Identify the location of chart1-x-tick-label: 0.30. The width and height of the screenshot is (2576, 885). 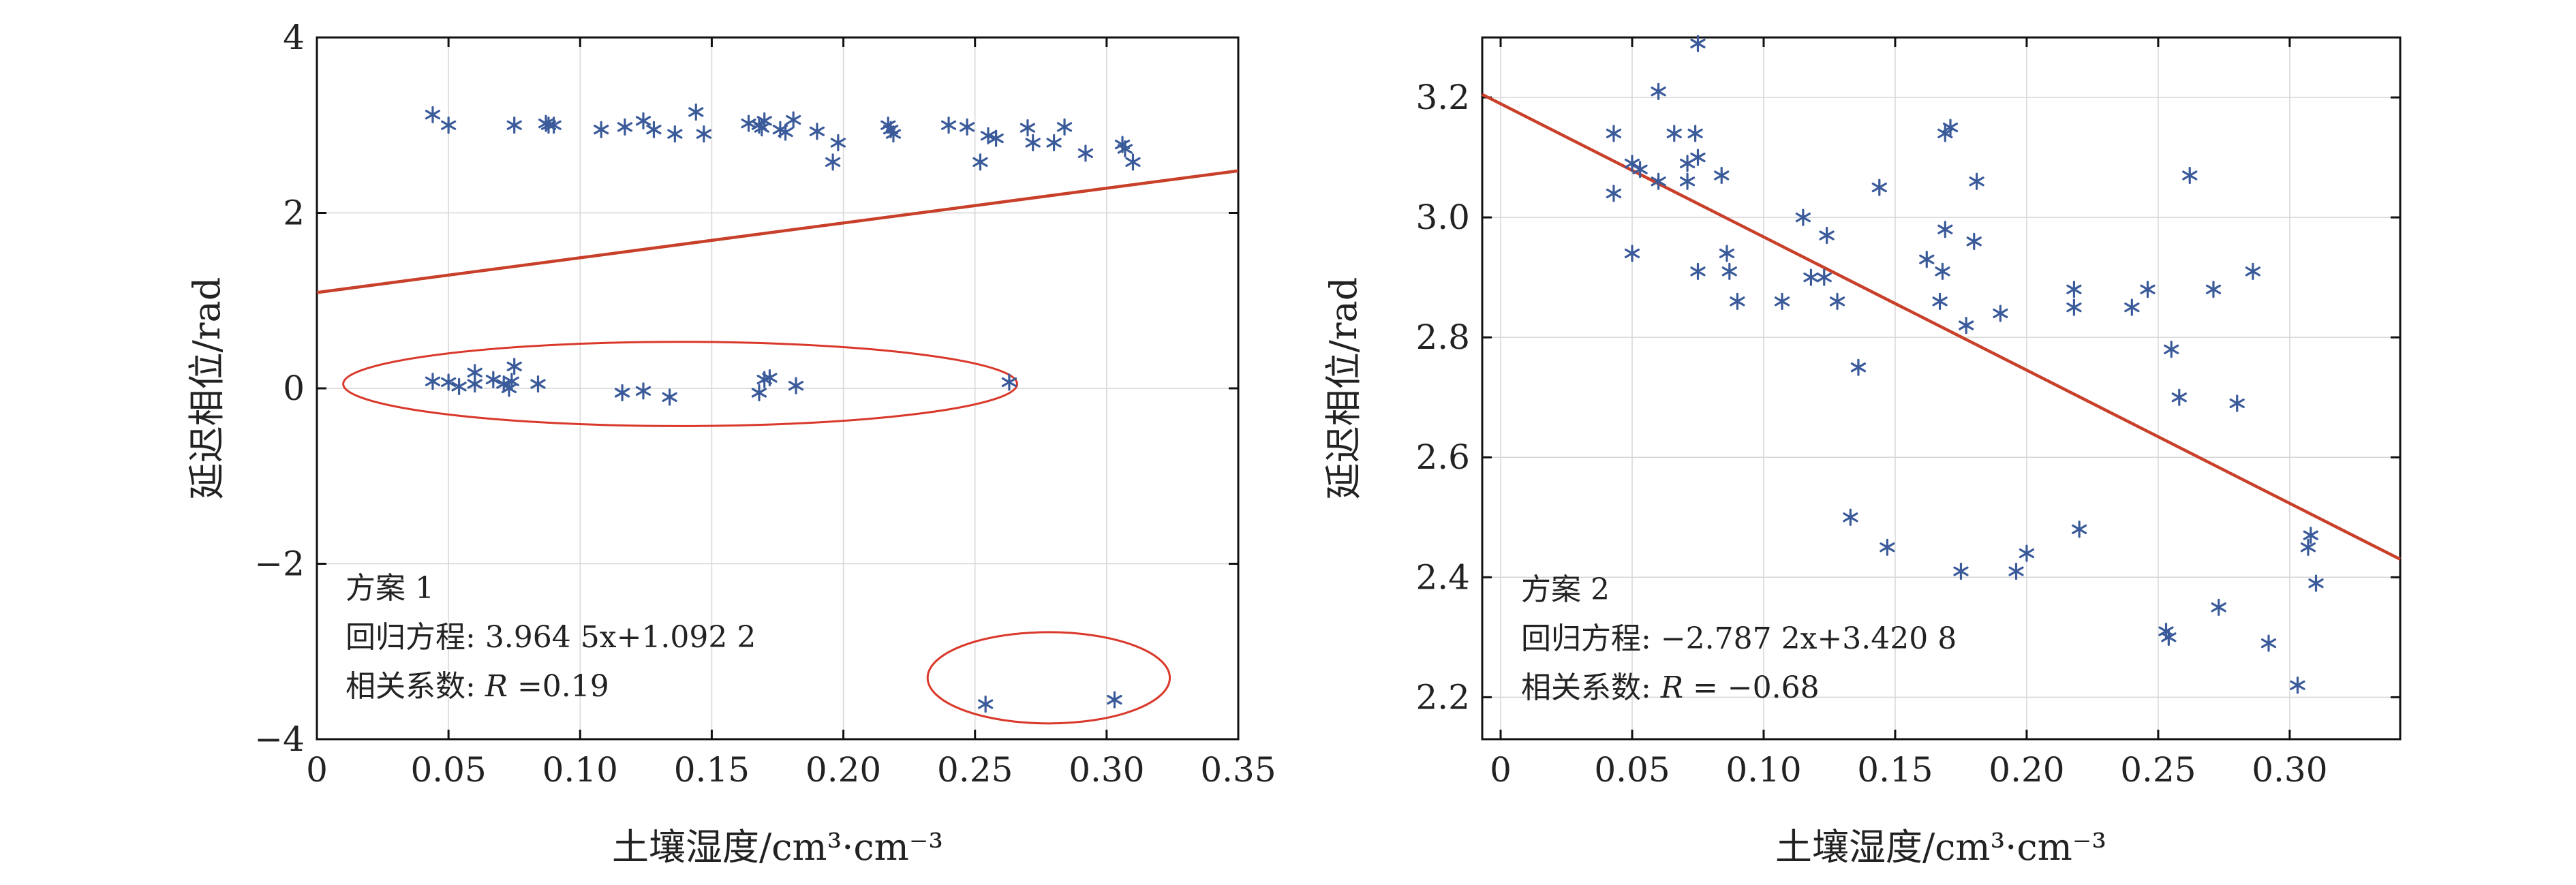
(1106, 770).